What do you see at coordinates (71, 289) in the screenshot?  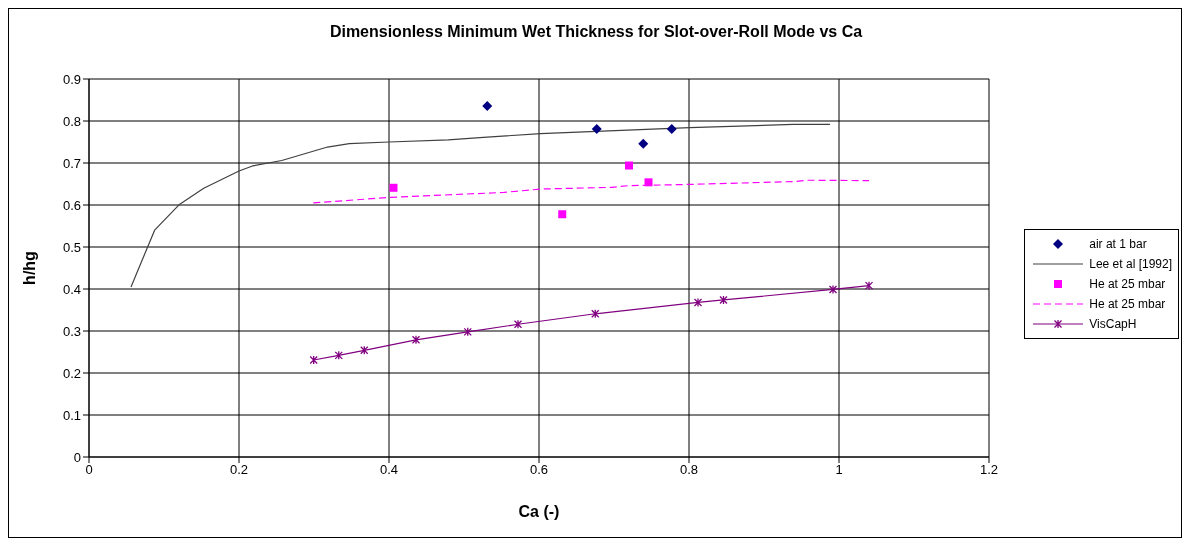 I see `y-tick-label: 0.4` at bounding box center [71, 289].